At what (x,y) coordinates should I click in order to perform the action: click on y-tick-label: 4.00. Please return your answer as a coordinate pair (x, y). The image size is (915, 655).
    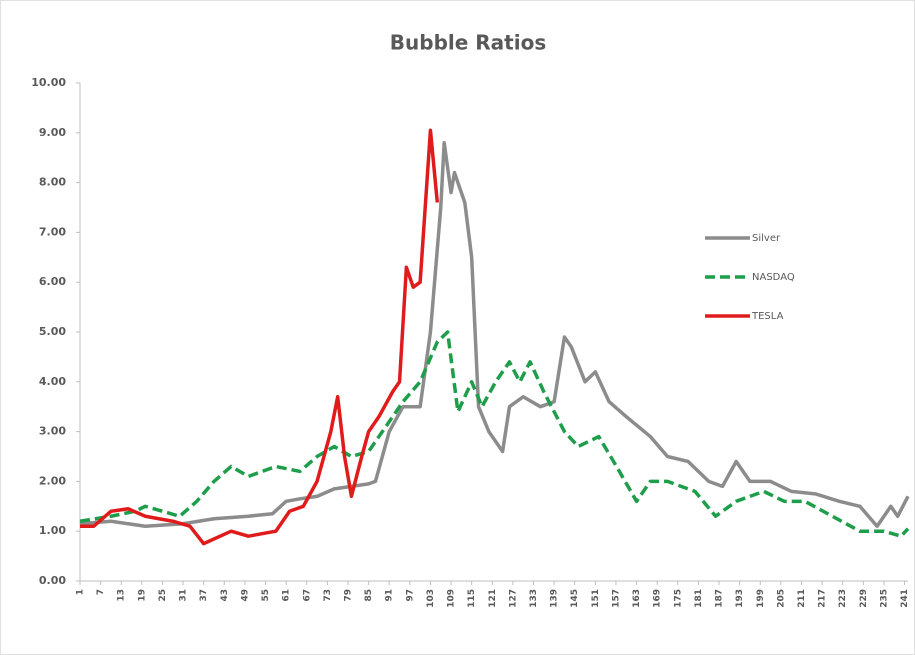
    Looking at the image, I should click on (52, 381).